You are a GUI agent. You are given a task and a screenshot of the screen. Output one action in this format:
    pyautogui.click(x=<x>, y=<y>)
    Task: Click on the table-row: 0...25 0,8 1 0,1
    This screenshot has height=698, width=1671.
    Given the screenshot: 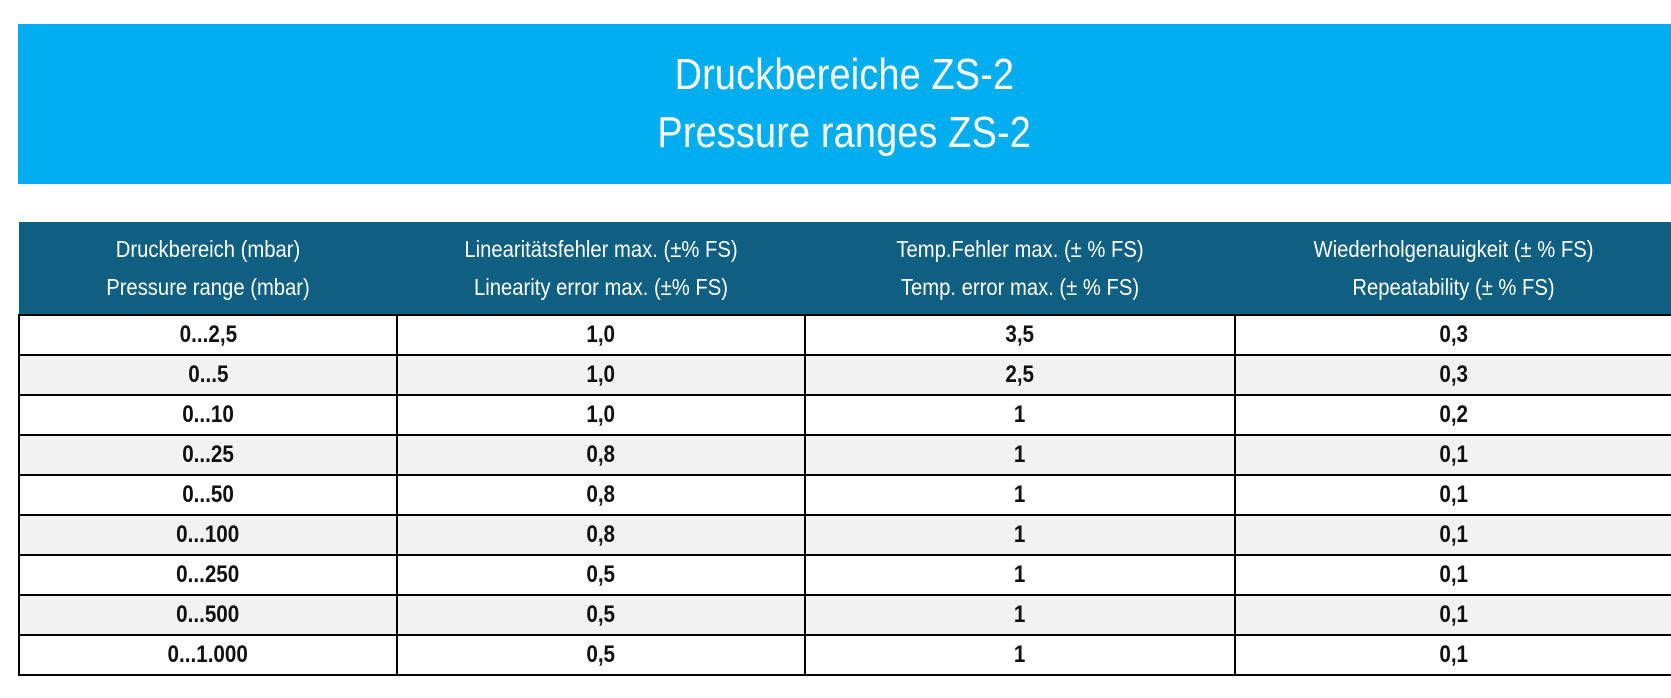 What is the action you would take?
    pyautogui.click(x=844, y=455)
    